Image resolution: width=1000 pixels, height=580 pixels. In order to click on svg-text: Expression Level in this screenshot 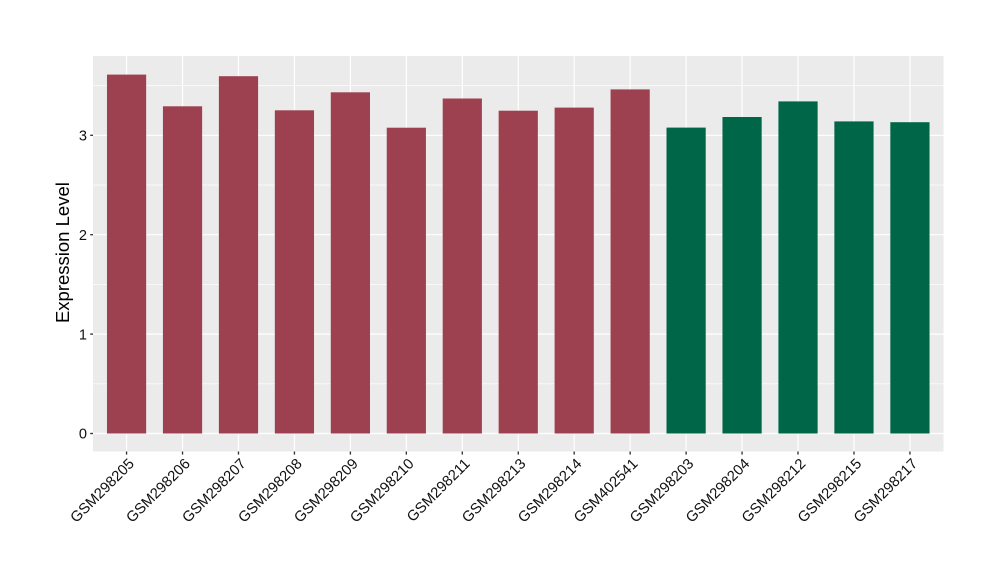, I will do `click(62, 252)`.